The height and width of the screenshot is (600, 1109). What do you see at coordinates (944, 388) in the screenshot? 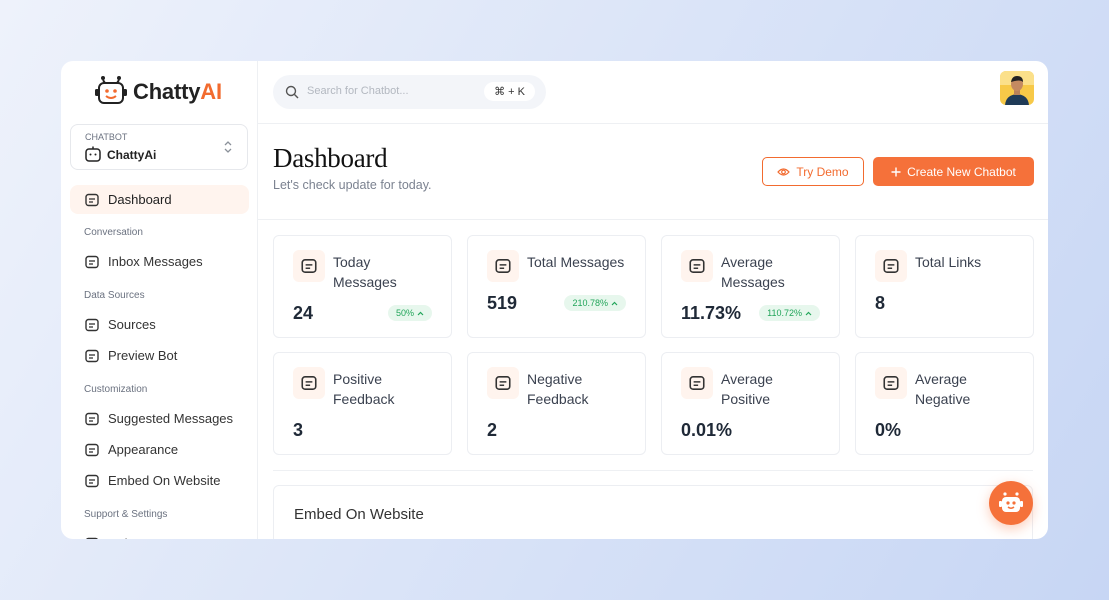
I see `stat-header: Average Negative` at bounding box center [944, 388].